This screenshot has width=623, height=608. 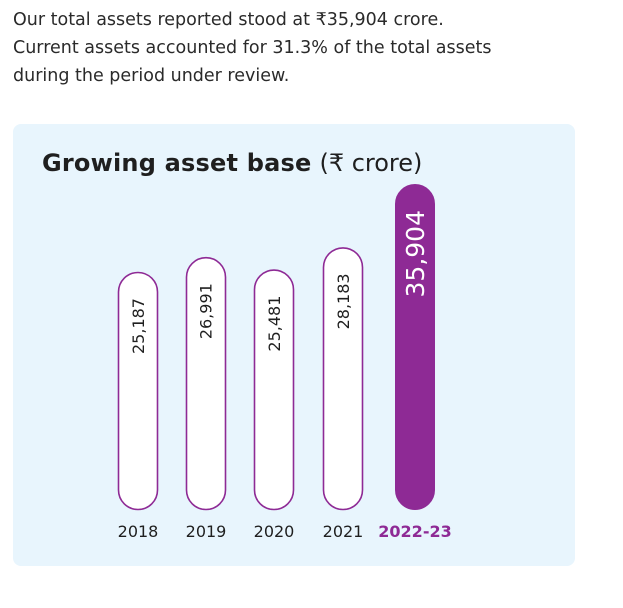 I want to click on category-label-2019: 2019, so click(x=206, y=531).